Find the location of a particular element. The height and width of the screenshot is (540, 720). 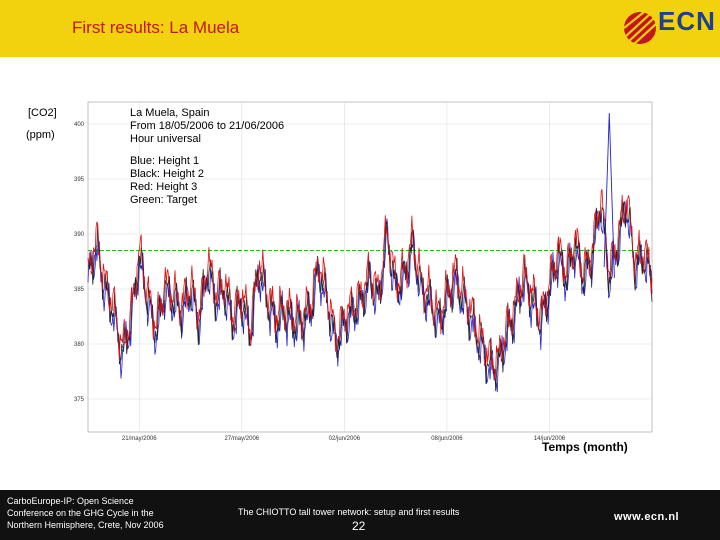

x-tick-label: 27/may/2006 is located at coordinates (241, 439).